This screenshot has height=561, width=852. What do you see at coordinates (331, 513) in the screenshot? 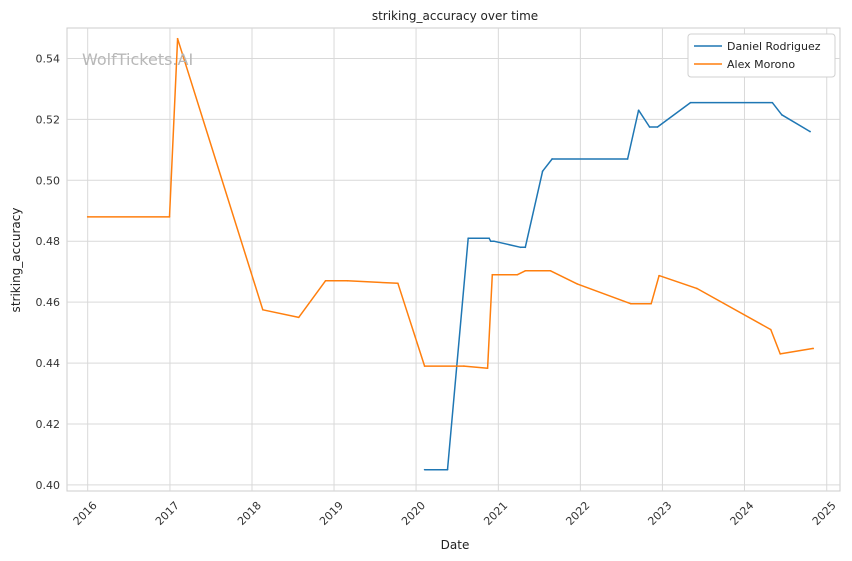
I see `x-tick-label: 2019` at bounding box center [331, 513].